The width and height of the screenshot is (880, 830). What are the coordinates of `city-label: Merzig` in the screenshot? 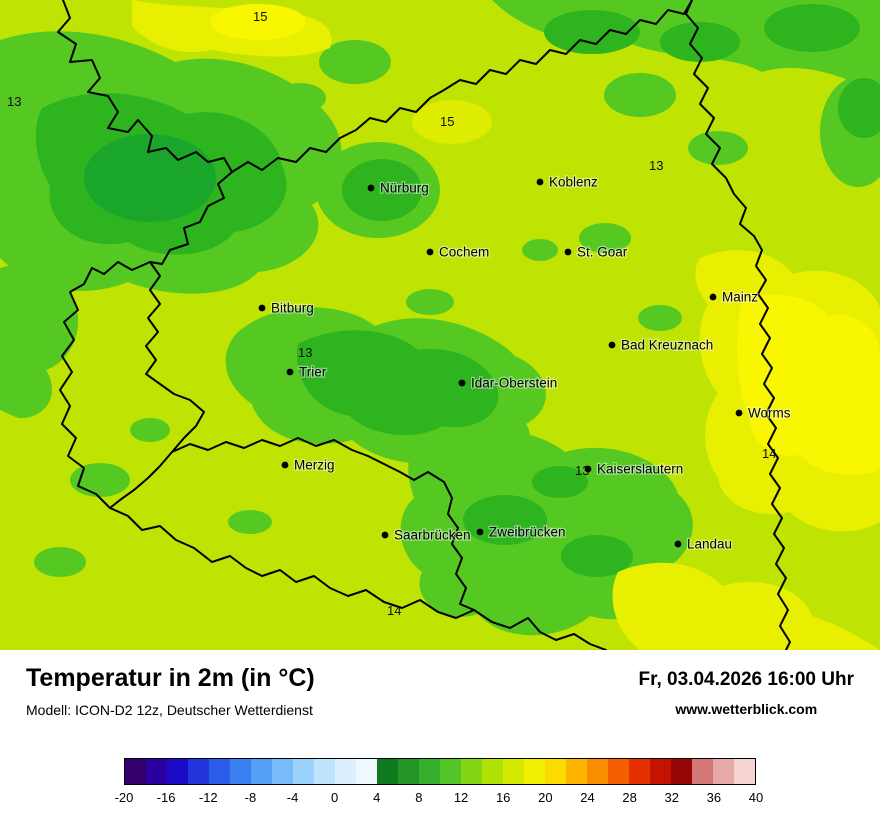 It's located at (314, 465).